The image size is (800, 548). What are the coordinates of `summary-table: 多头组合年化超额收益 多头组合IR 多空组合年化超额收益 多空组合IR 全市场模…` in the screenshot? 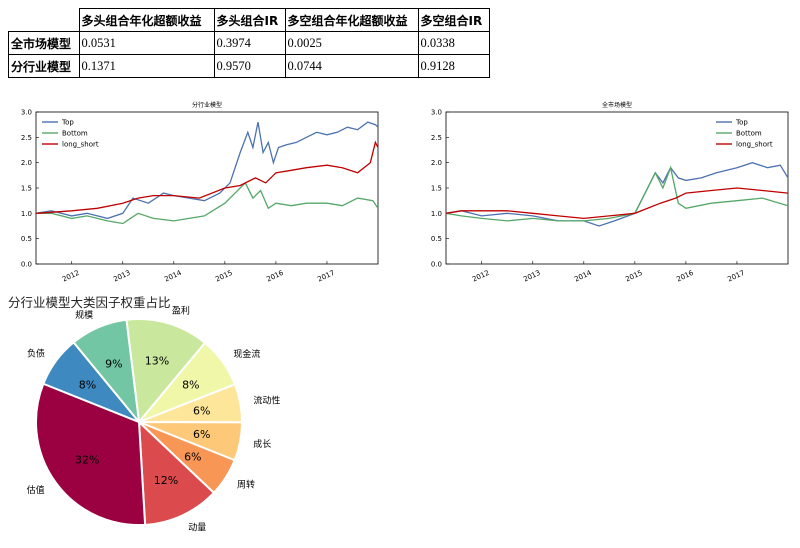 It's located at (249, 43).